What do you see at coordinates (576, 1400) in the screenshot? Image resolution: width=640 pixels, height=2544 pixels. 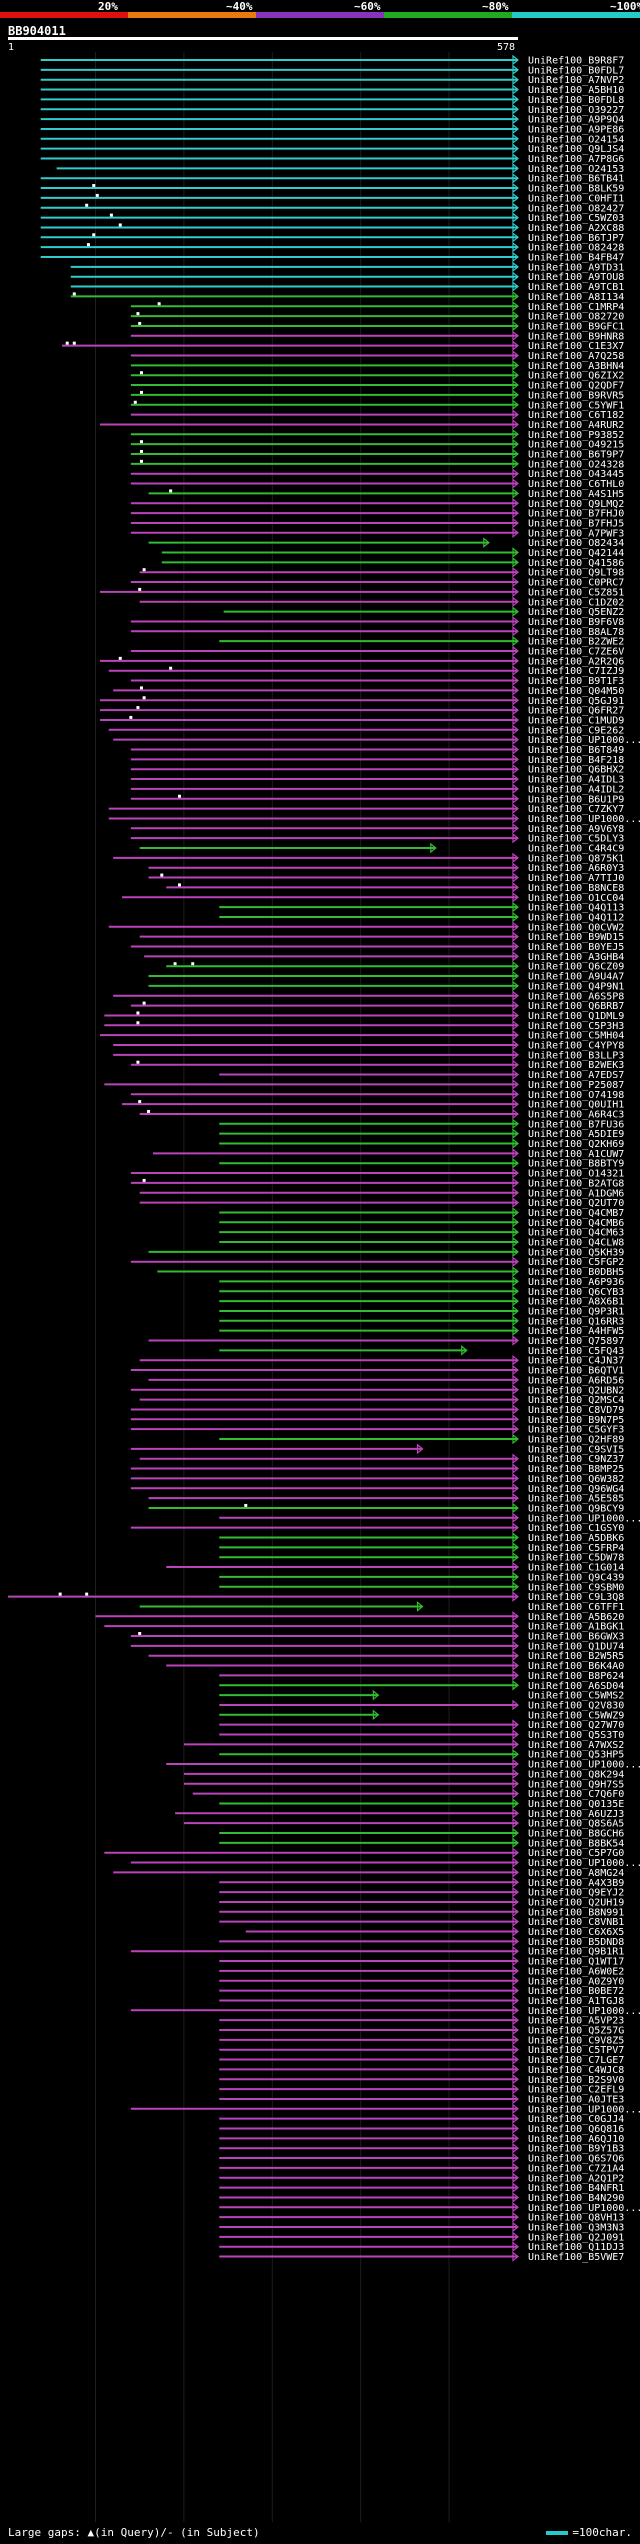 I see `hit-label: UniRef100_Q2MSC4` at bounding box center [576, 1400].